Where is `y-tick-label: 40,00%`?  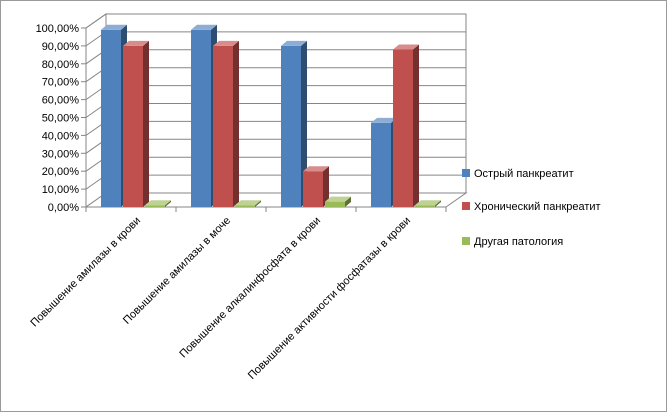 y-tick-label: 40,00% is located at coordinates (61, 136).